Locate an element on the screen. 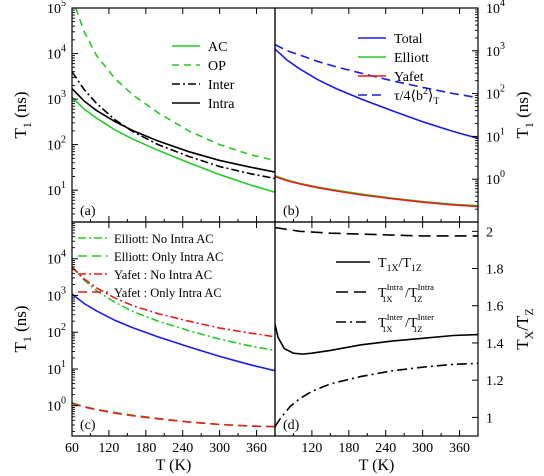  legend-entry: Inter is located at coordinates (221, 85).